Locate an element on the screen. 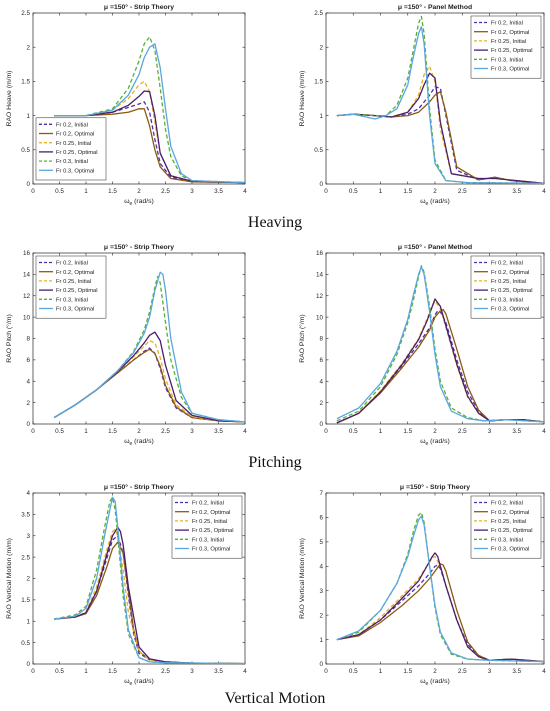 Image resolution: width=550 pixels, height=711 pixels. x-tick-label: 2.5 is located at coordinates (462, 191).